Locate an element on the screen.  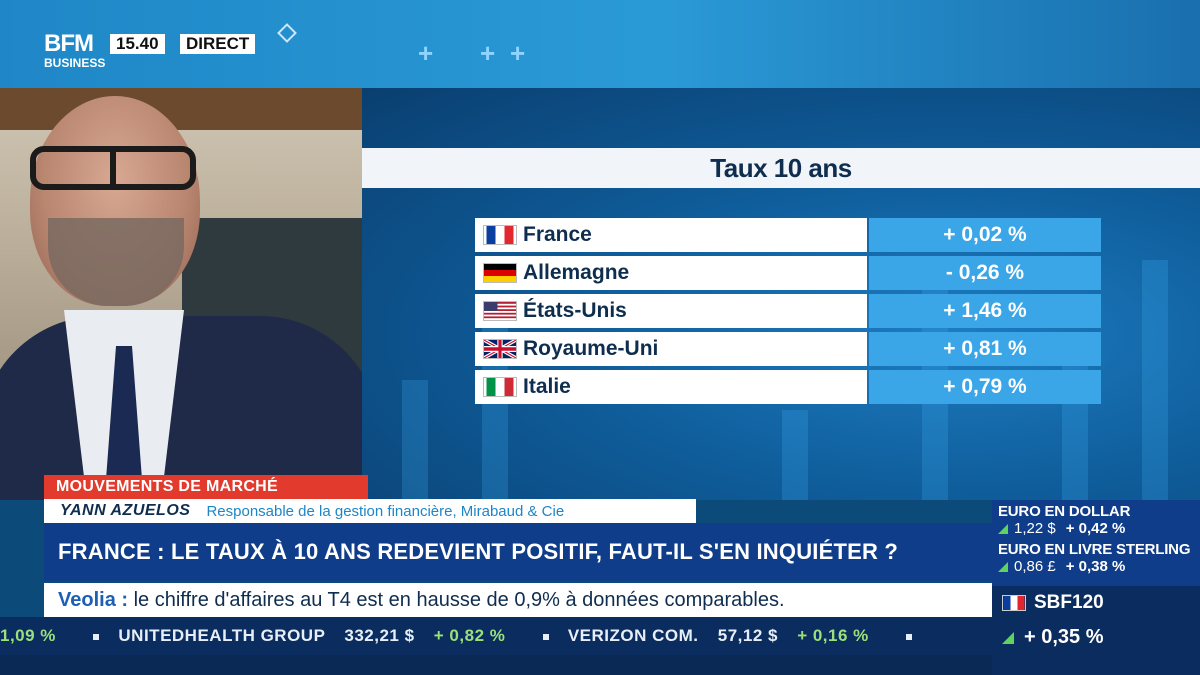
ticker-item: VERIZON COM. 57,12 $ + 0,16 % is located at coordinates (718, 636).